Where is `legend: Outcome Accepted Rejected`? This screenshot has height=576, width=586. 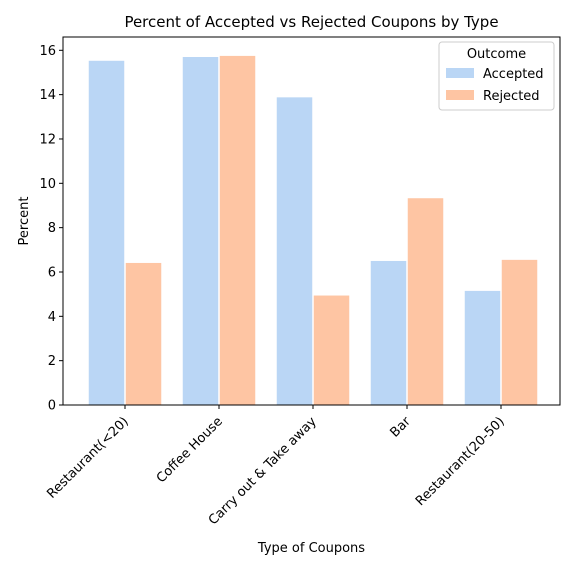 legend: Outcome Accepted Rejected is located at coordinates (496, 76).